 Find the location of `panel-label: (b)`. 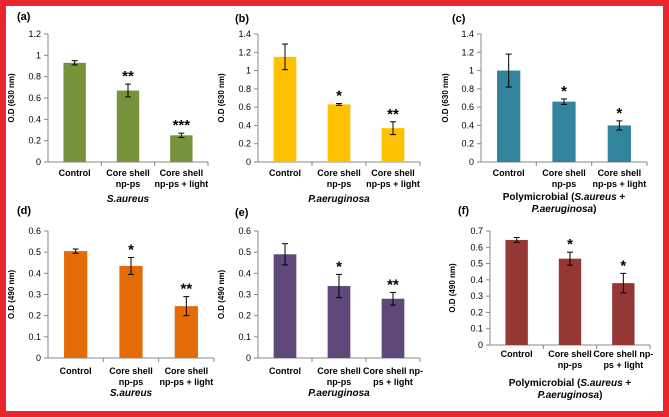

panel-label: (b) is located at coordinates (242, 19).